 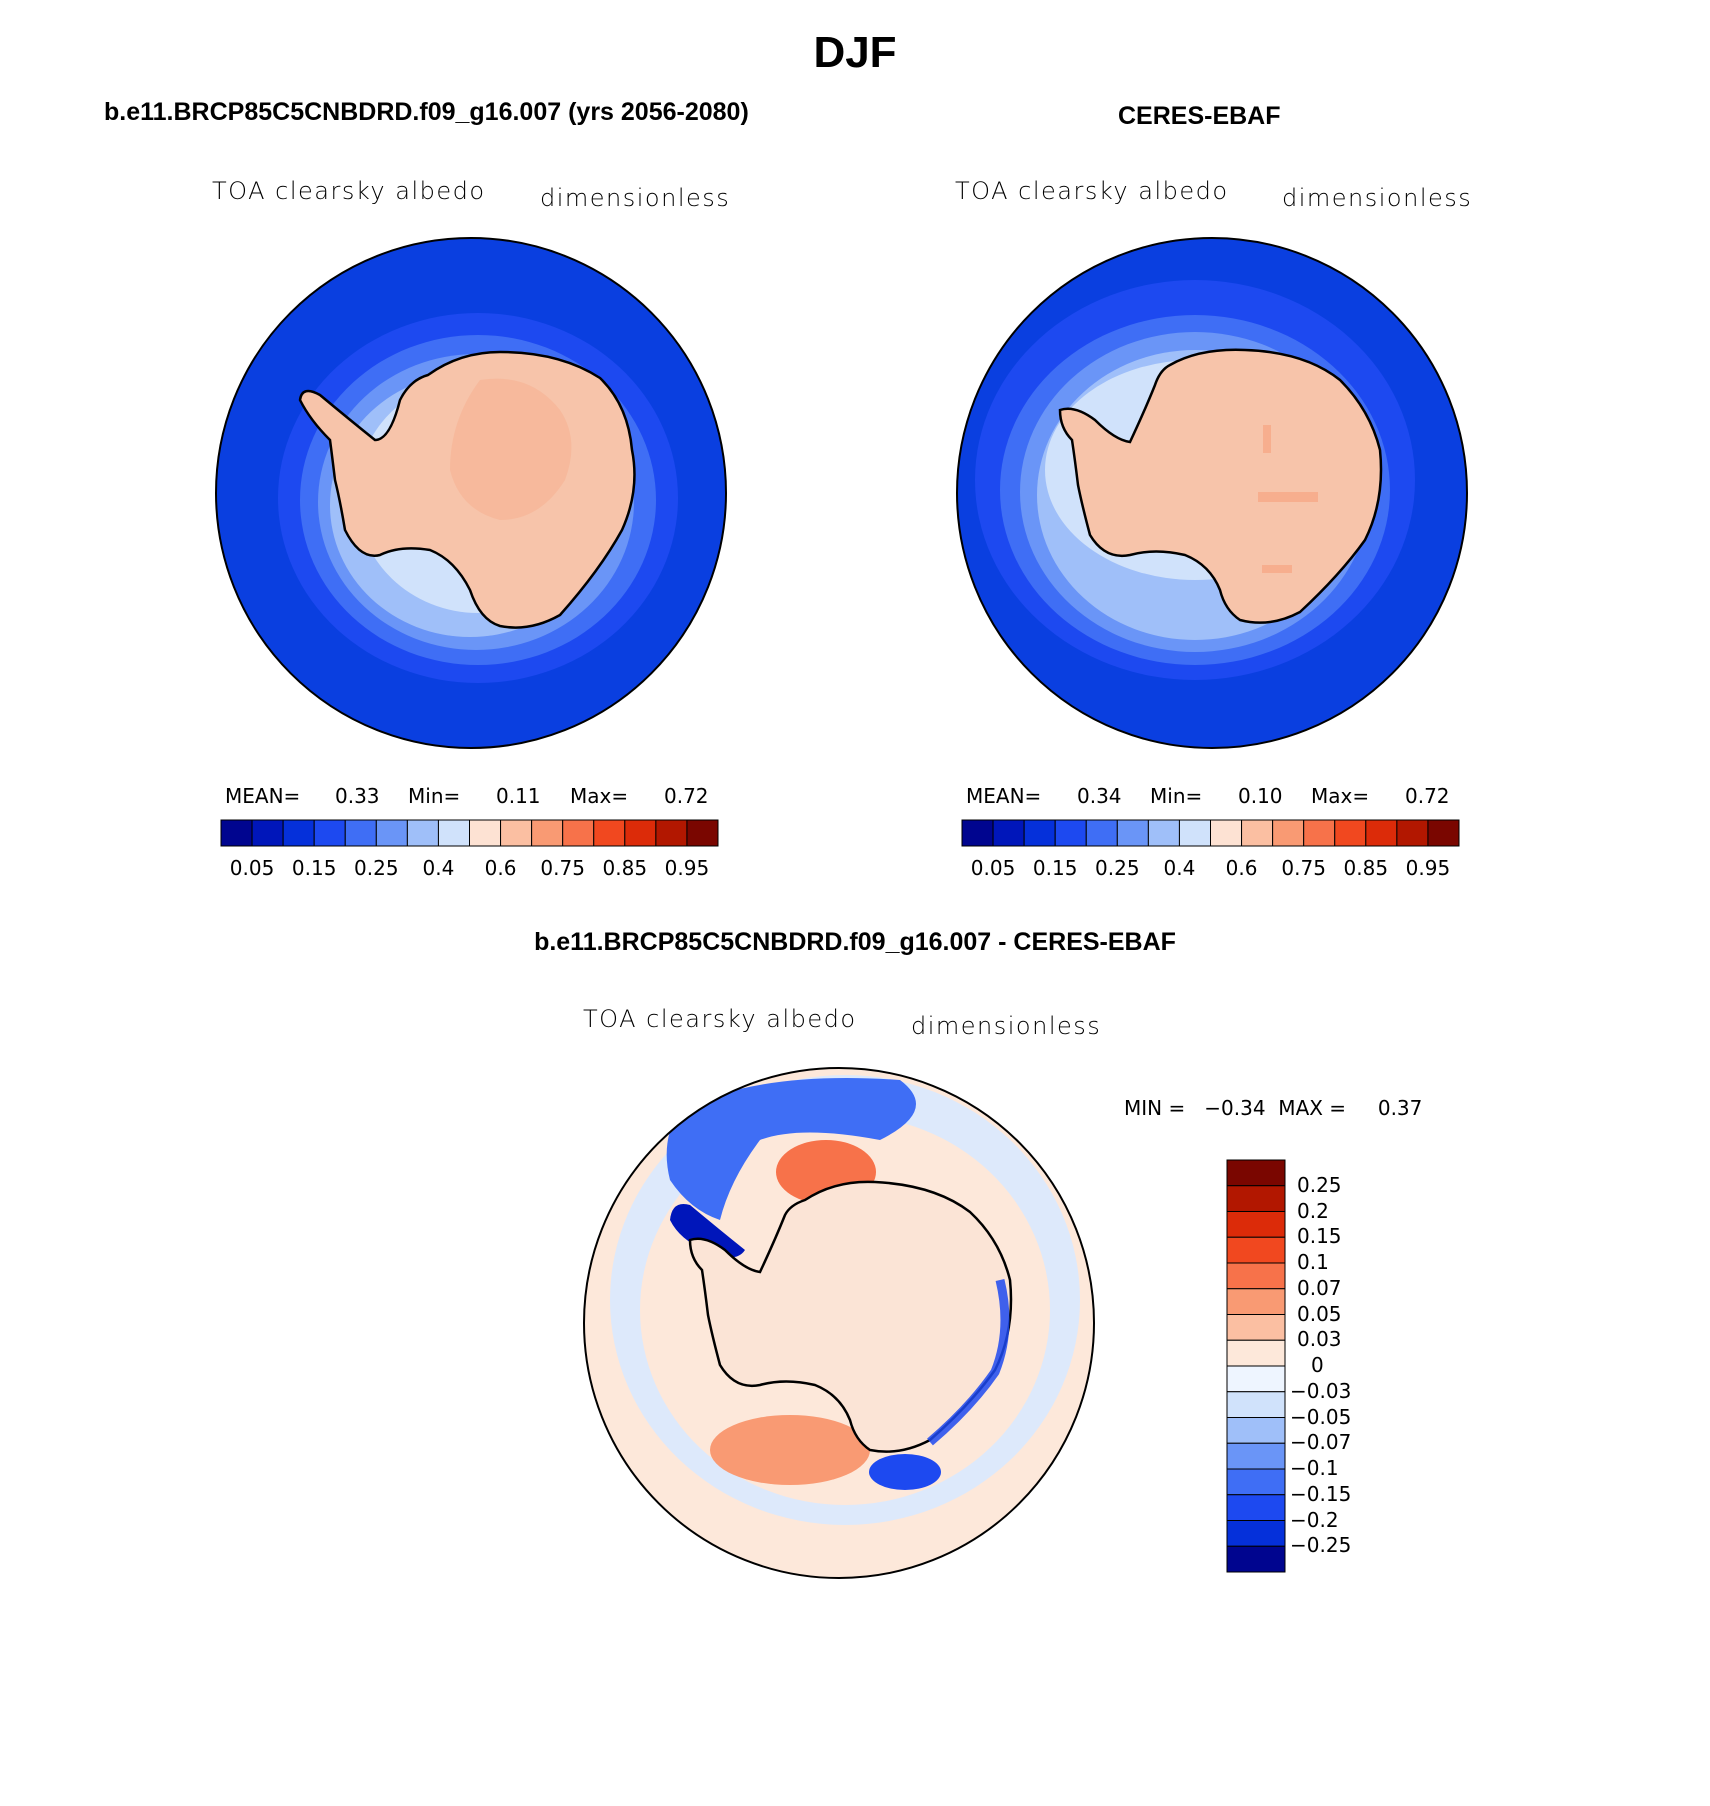 I want to click on panel-2-mean-label: MEAN=, so click(x=1004, y=796).